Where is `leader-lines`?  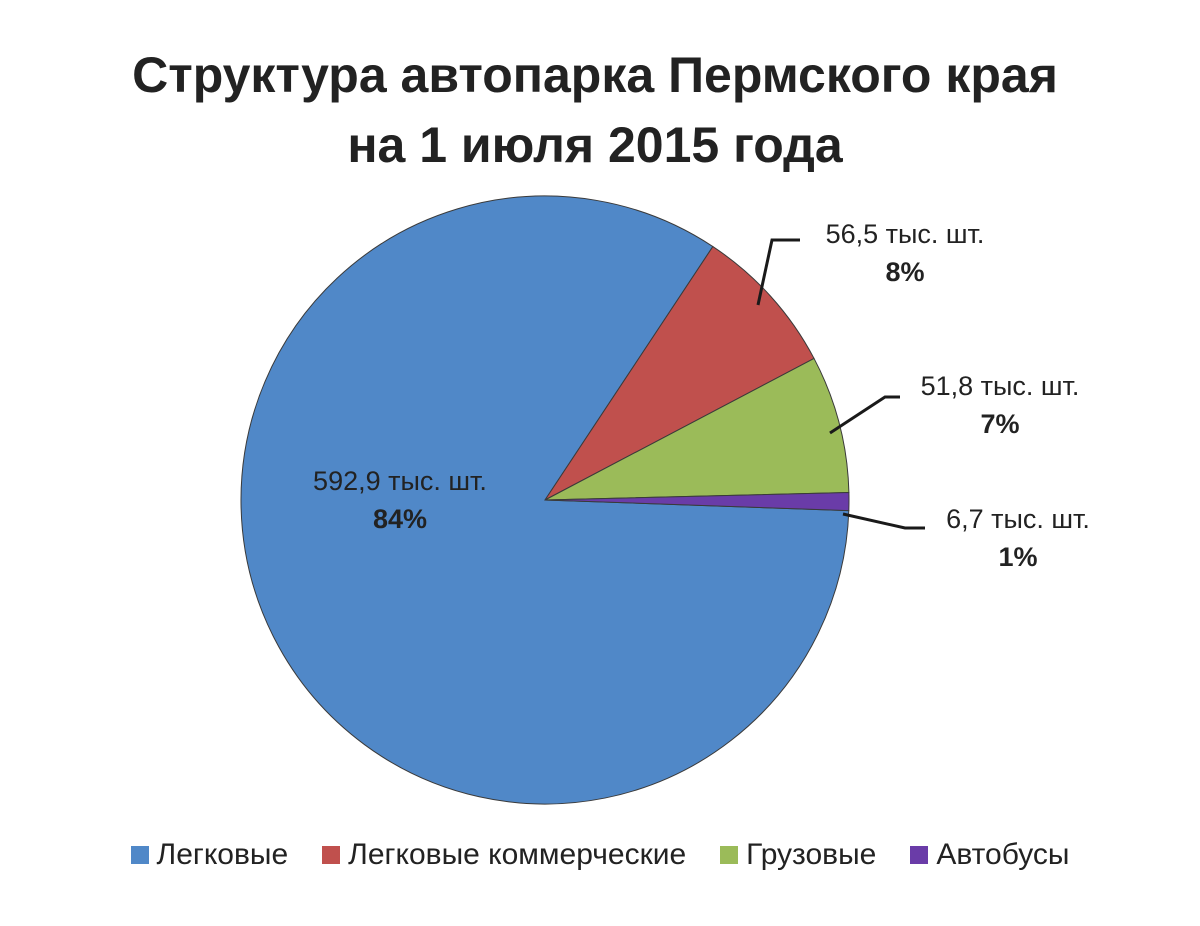 leader-lines is located at coordinates (840, 384).